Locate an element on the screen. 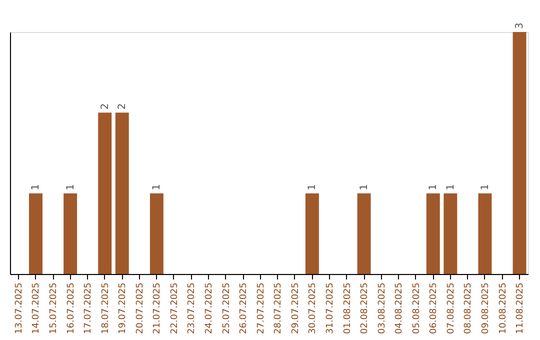 This screenshot has width=540, height=340. x-tick-label: 27.07.2025 is located at coordinates (261, 308).